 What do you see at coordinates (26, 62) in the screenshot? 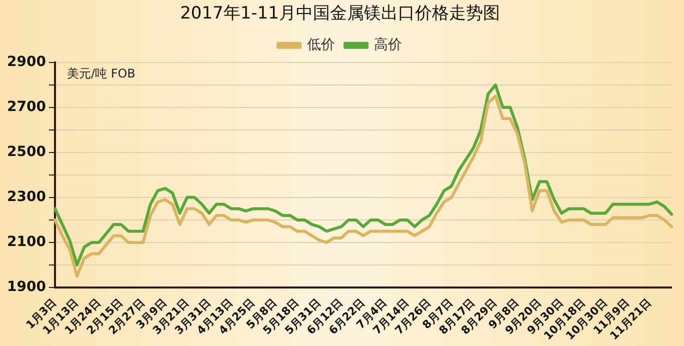
I see `y-tick-label: 2900` at bounding box center [26, 62].